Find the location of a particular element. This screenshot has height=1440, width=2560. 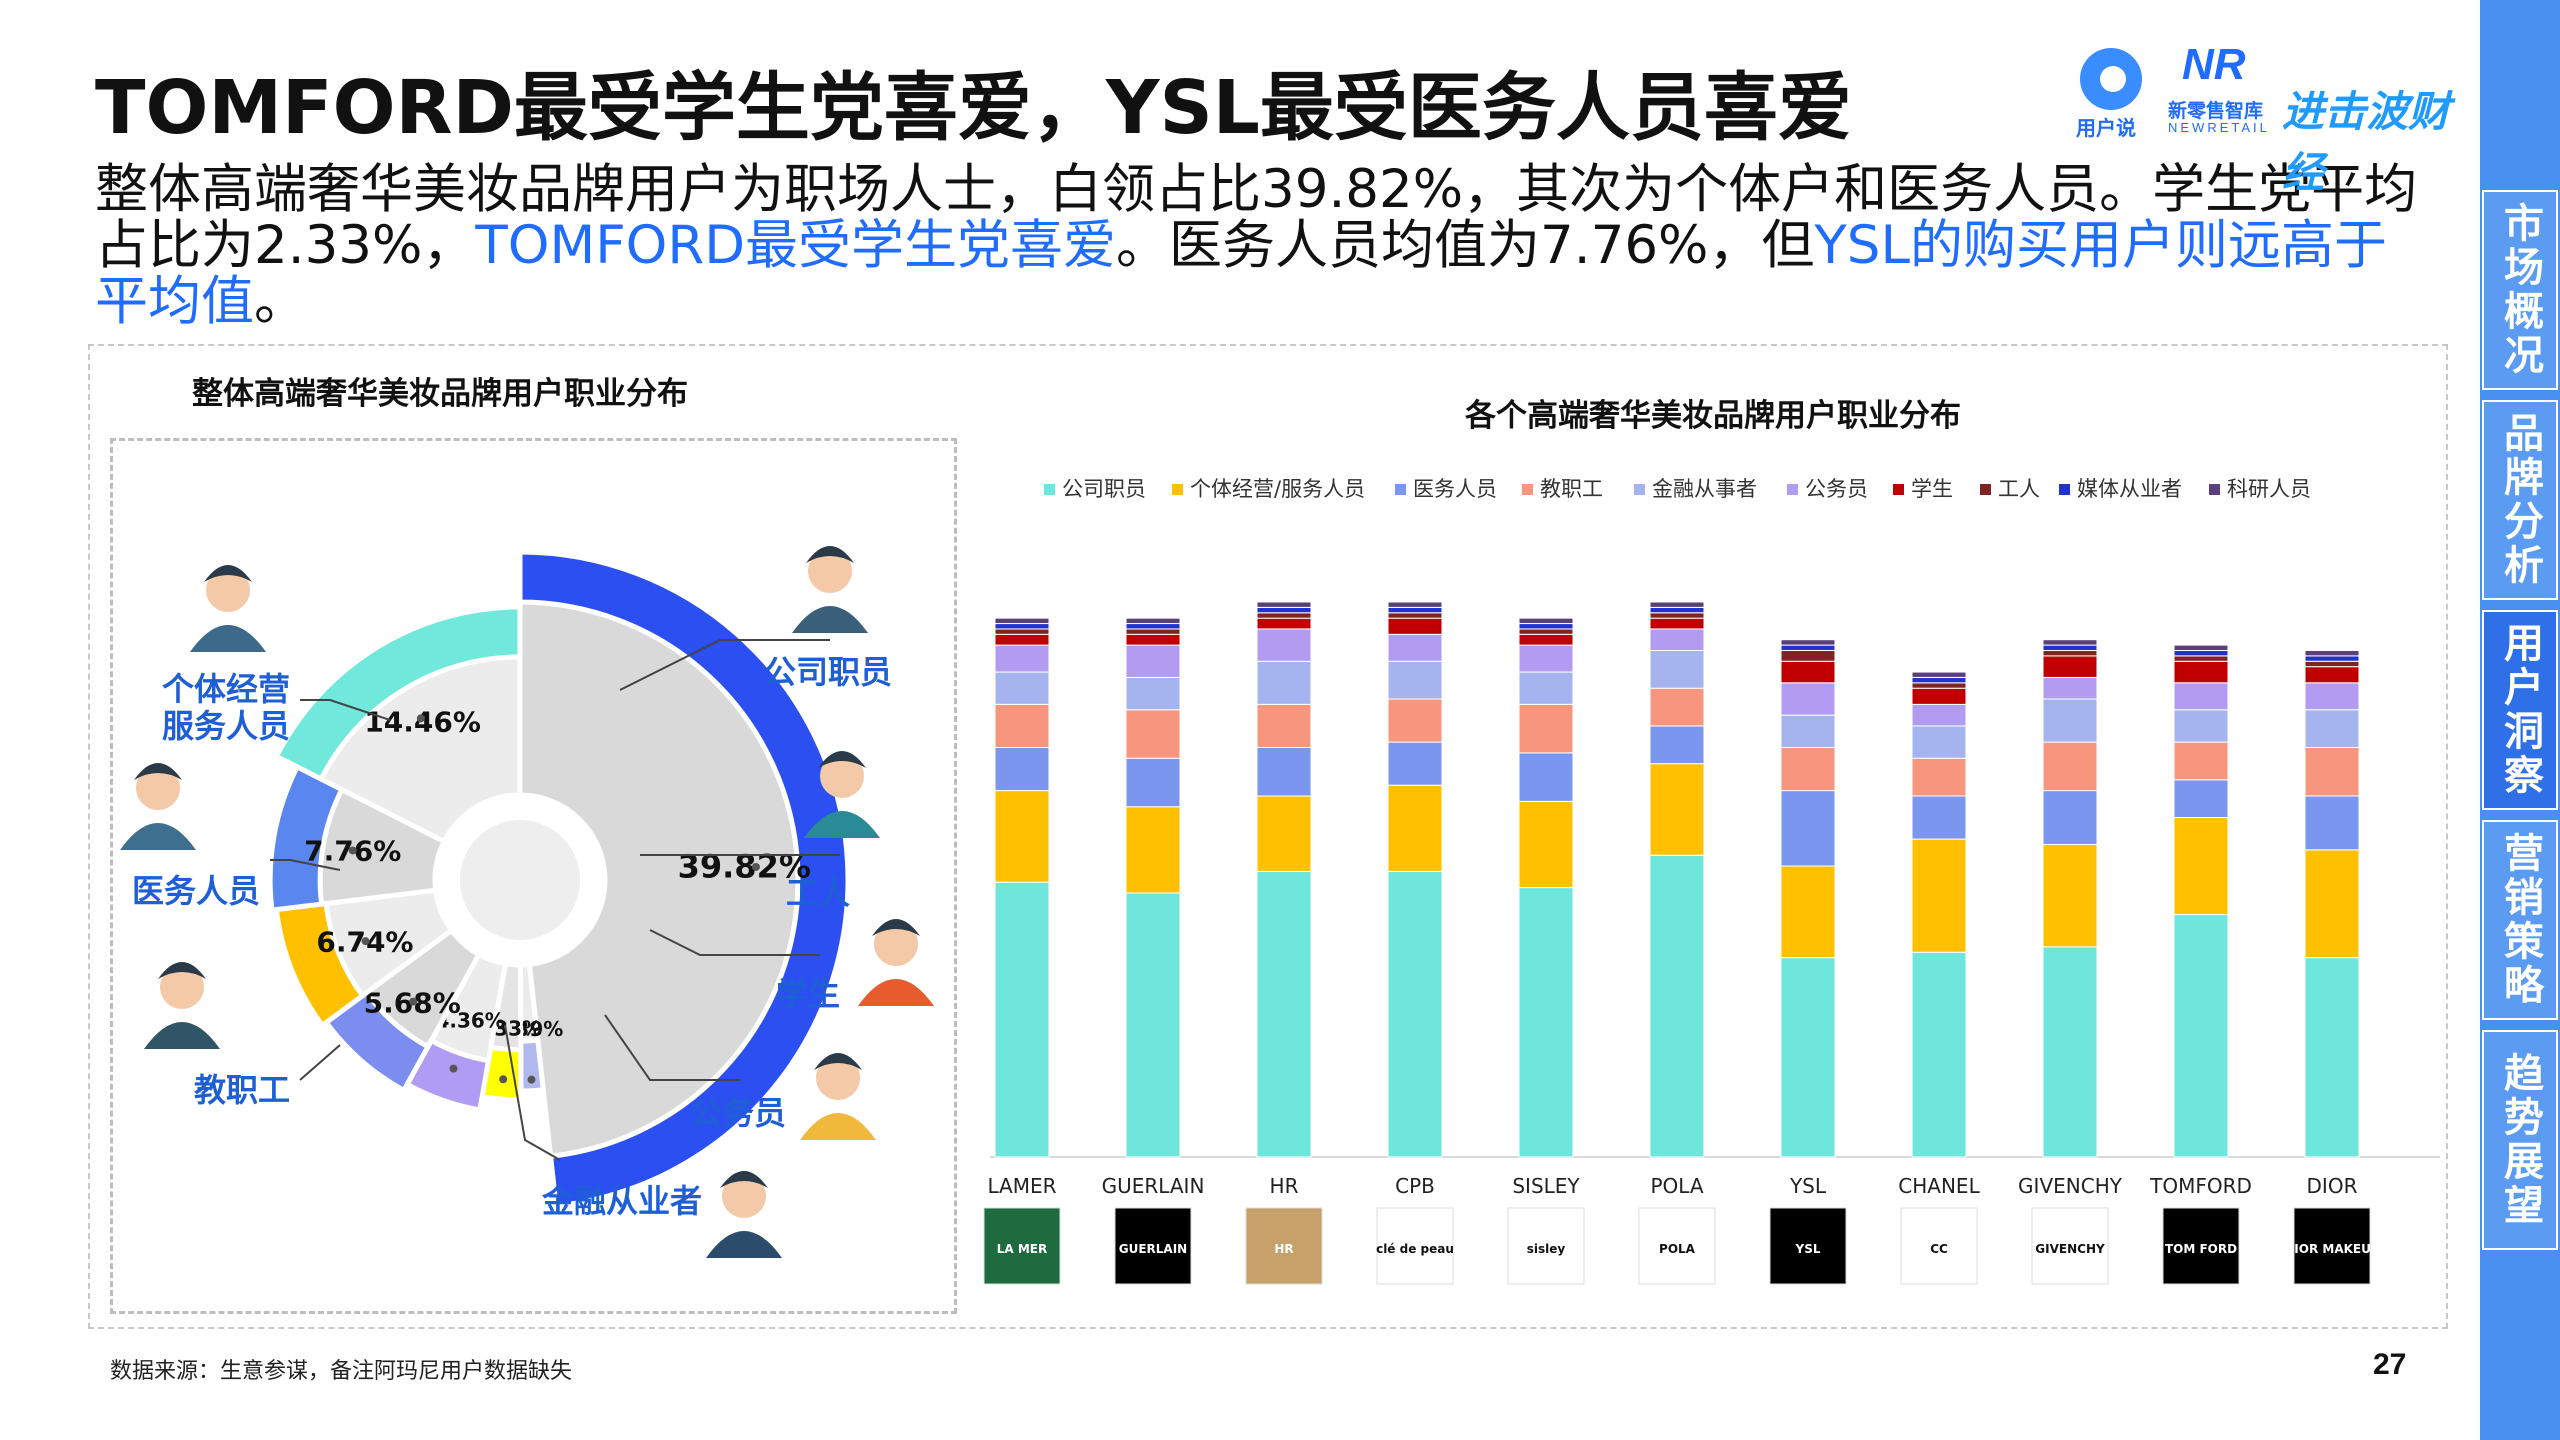

x-tick-label: GUERLAIN is located at coordinates (1153, 1186).